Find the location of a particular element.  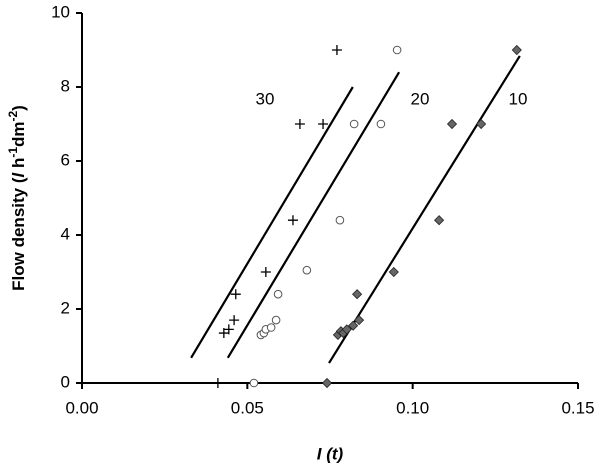

series-label: 10 is located at coordinates (518, 98).